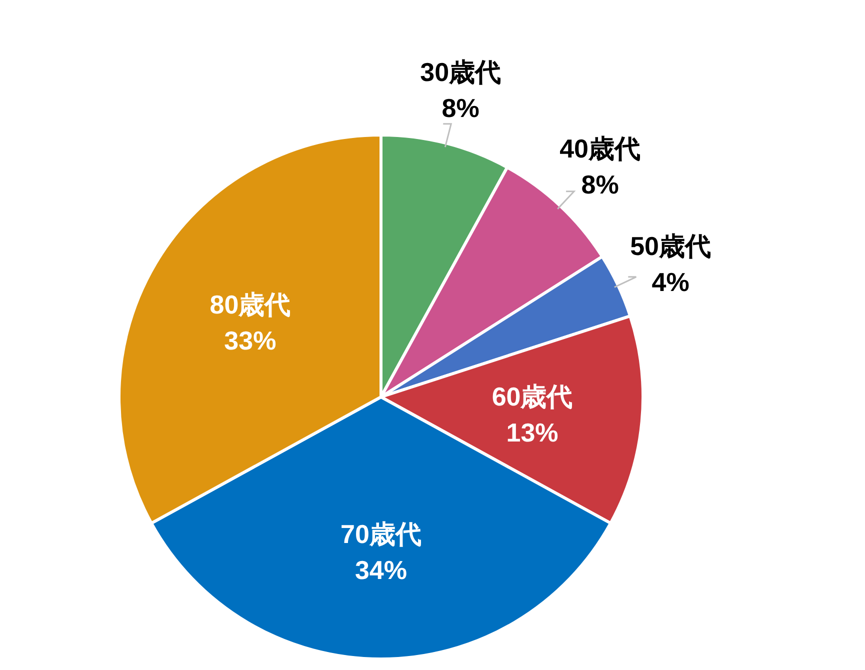  Describe the element at coordinates (671, 281) in the screenshot. I see `data-label: 4%` at that location.